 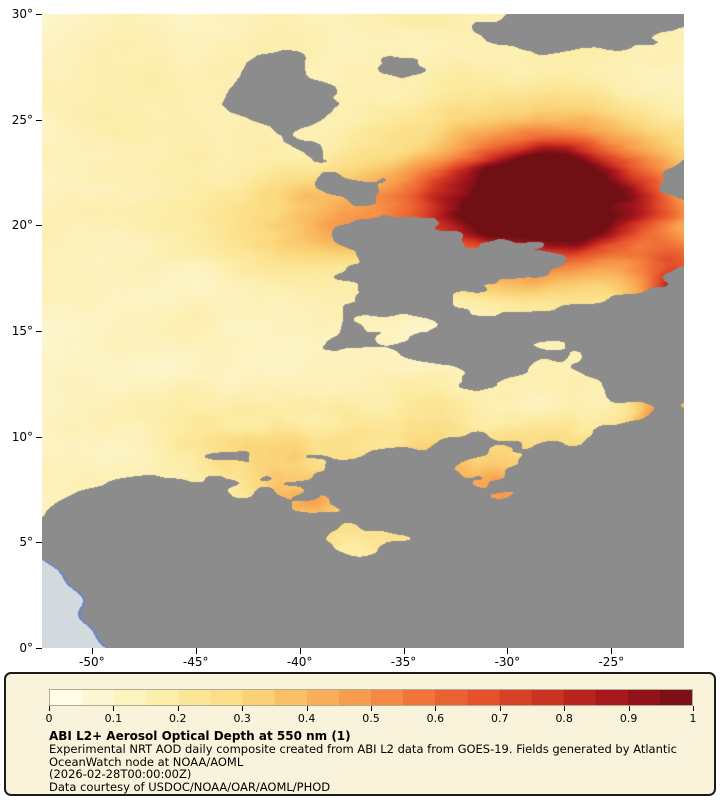 I want to click on colorbar-tick-label: 0, so click(x=49, y=718).